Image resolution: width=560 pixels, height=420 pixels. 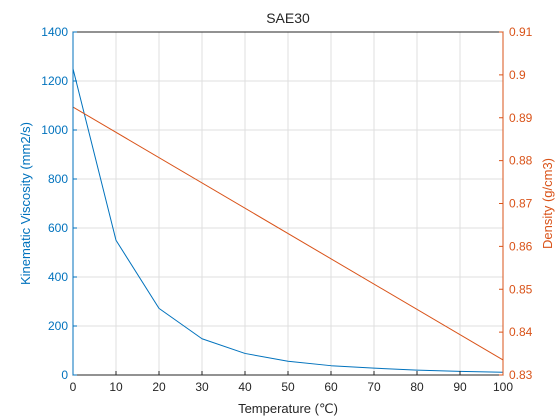 What do you see at coordinates (521, 332) in the screenshot?
I see `y-right-tick-label: 0.84` at bounding box center [521, 332].